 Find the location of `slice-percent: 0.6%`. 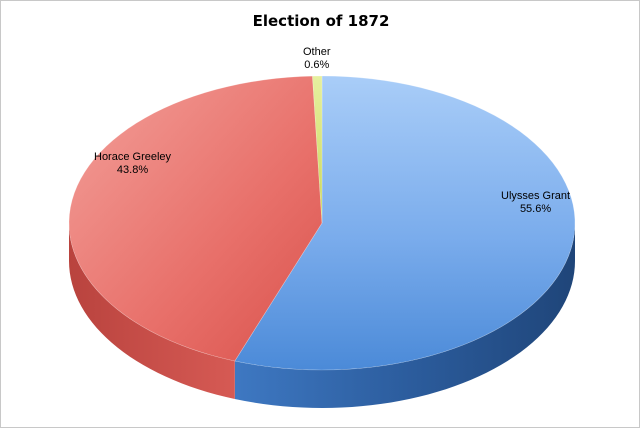

slice-percent: 0.6% is located at coordinates (317, 65).